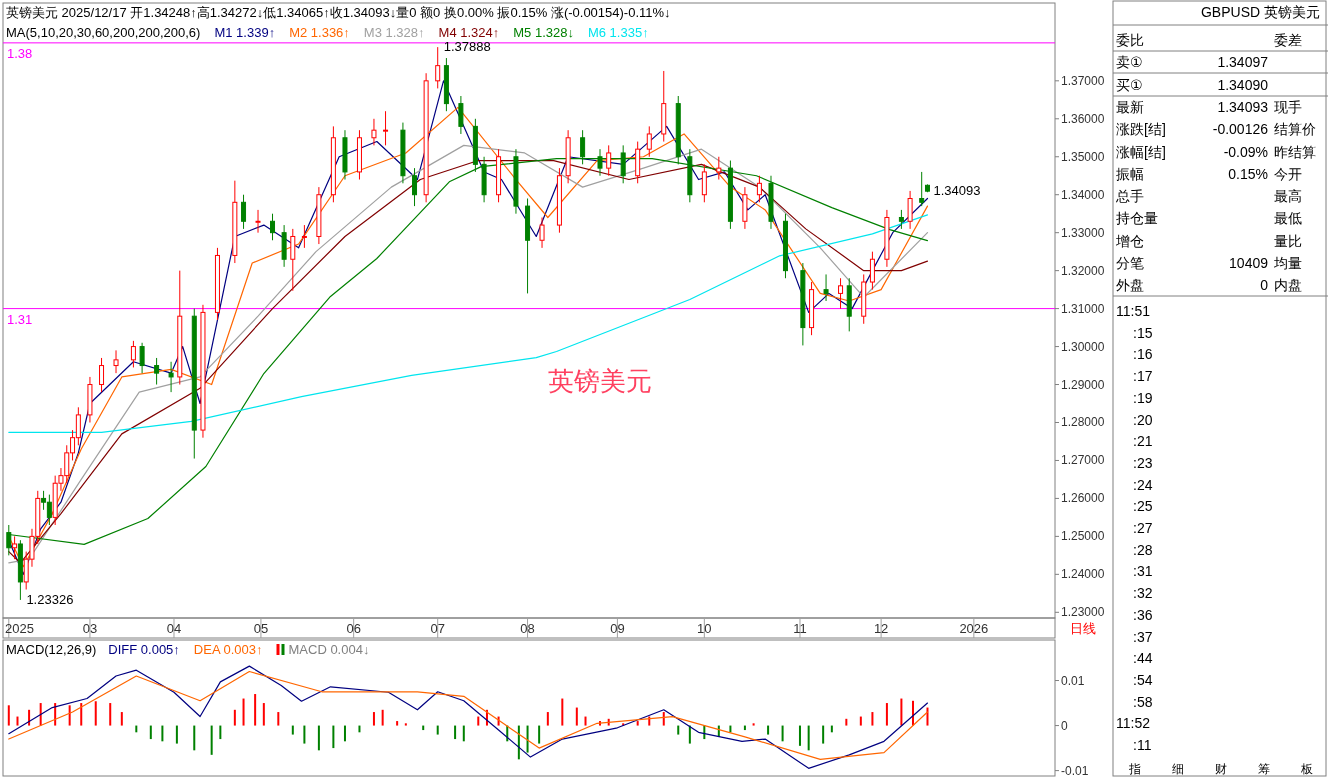 The width and height of the screenshot is (1328, 777). Describe the element at coordinates (1075, 770) in the screenshot. I see `y-tick-label: -0.01` at that location.